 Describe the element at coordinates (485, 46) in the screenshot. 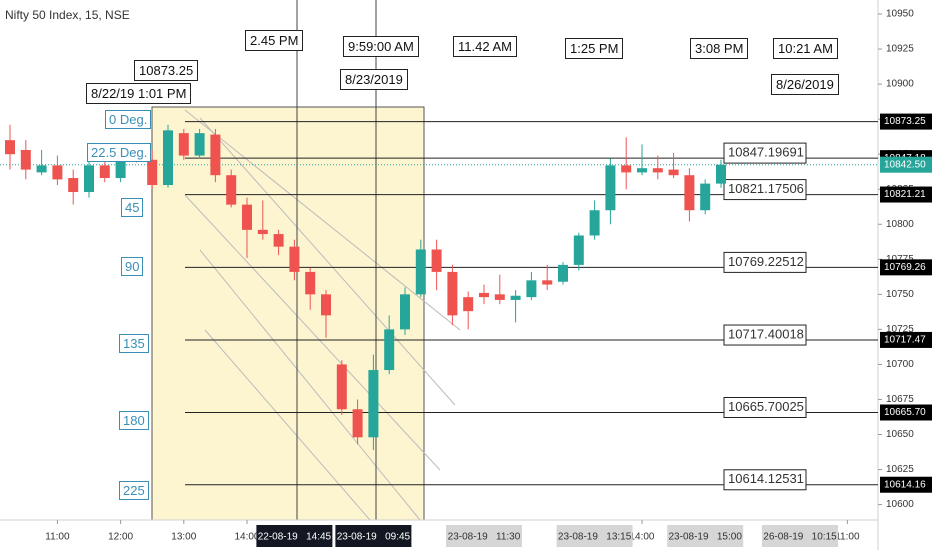

I see `annotation: 11.42 AM` at that location.